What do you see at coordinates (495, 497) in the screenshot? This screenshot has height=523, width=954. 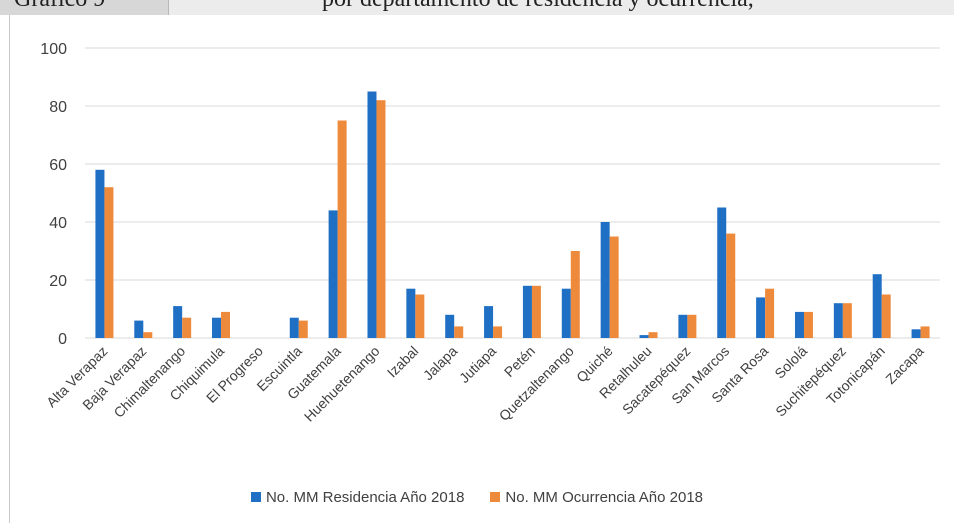 I see `legend-swatch-ocurrencia` at bounding box center [495, 497].